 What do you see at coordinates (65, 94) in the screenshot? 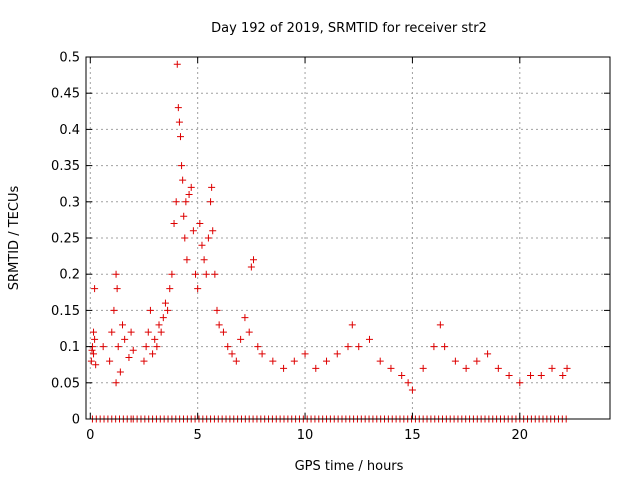
I see `y-tick-label: 0.45` at bounding box center [65, 94].